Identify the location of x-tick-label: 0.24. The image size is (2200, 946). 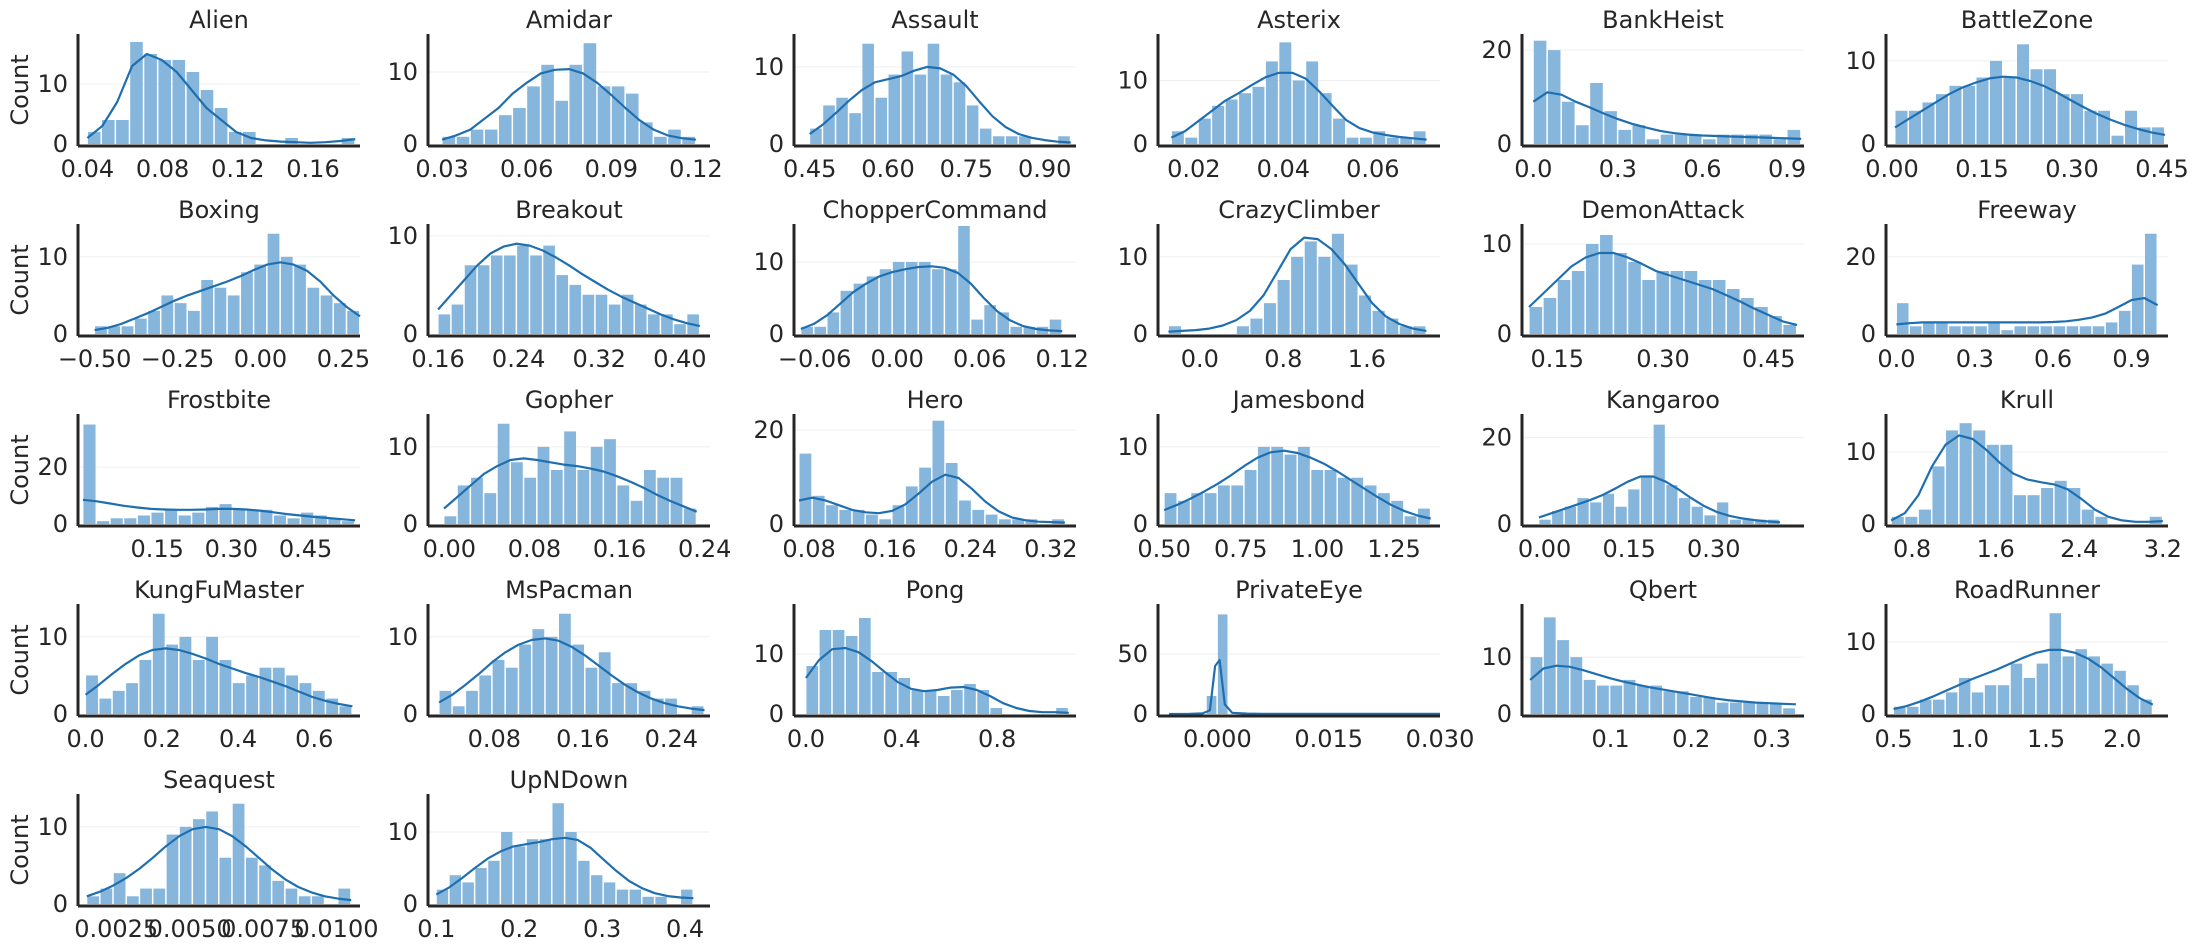
(518, 359).